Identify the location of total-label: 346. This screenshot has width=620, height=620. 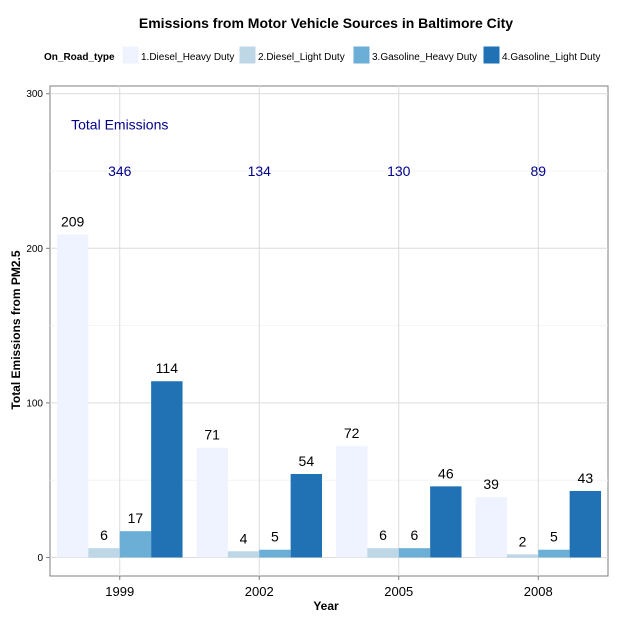
(120, 171).